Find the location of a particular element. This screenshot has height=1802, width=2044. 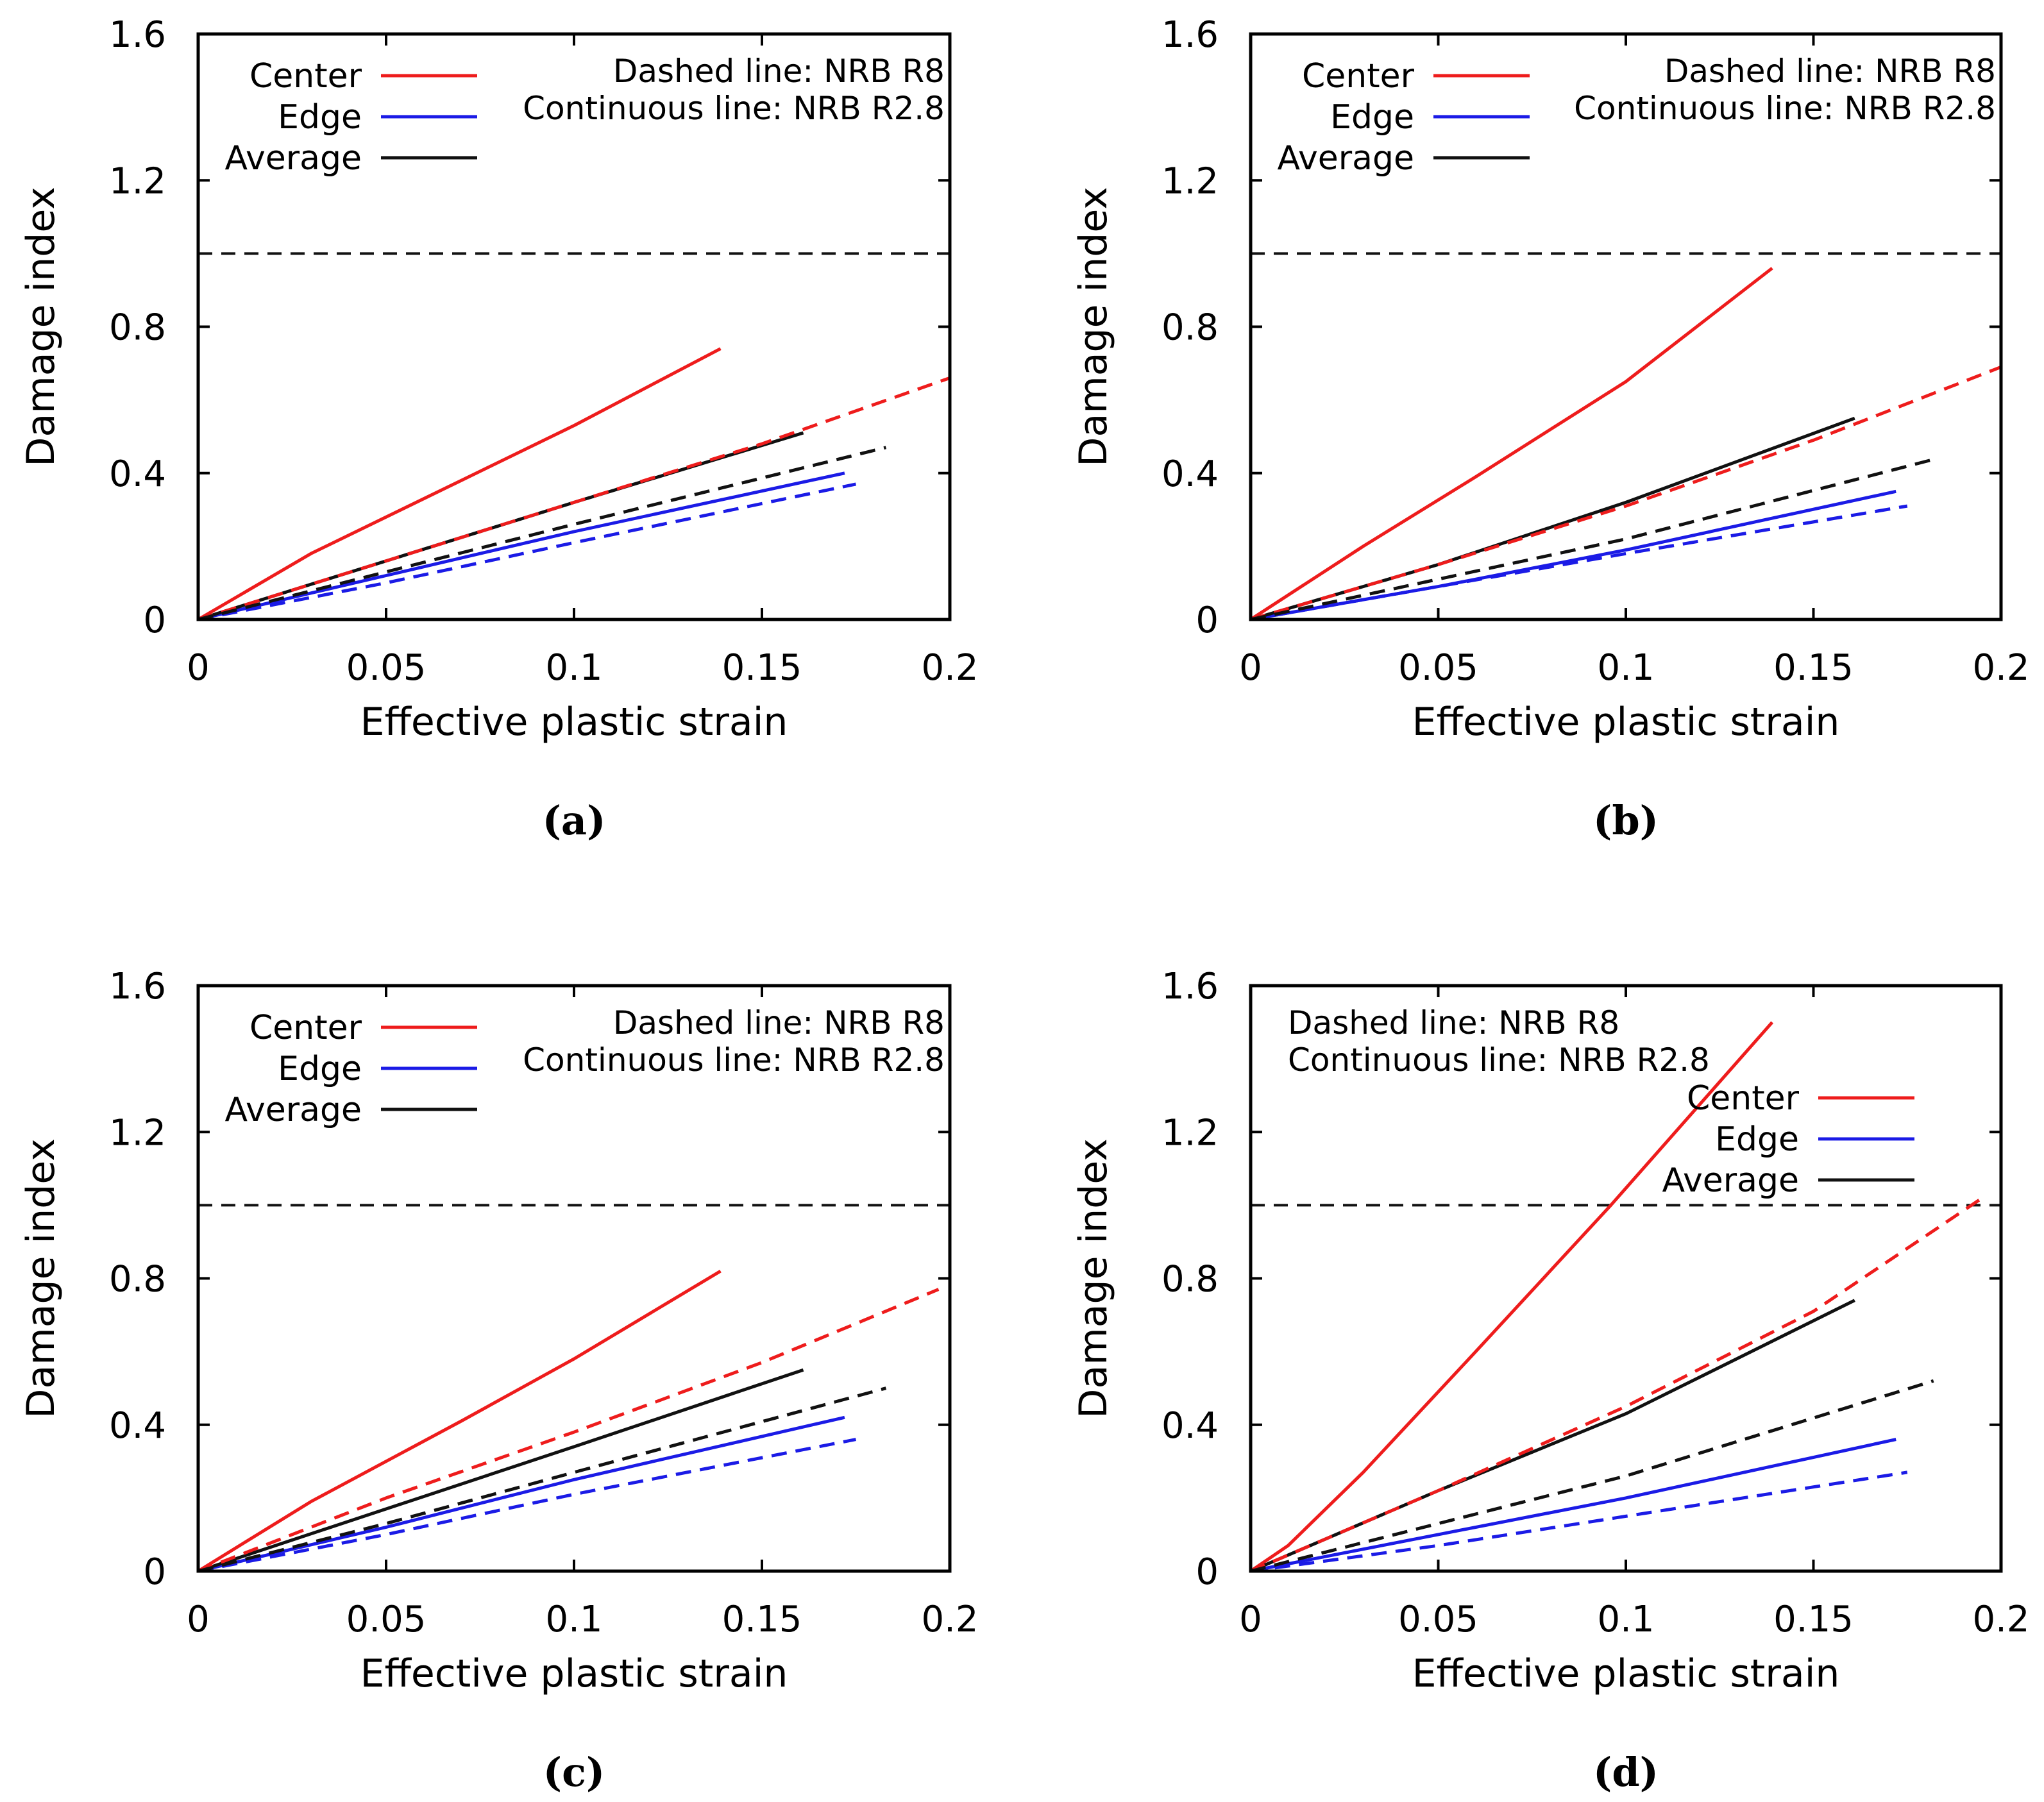

panel-caption: (a) is located at coordinates (575, 820).